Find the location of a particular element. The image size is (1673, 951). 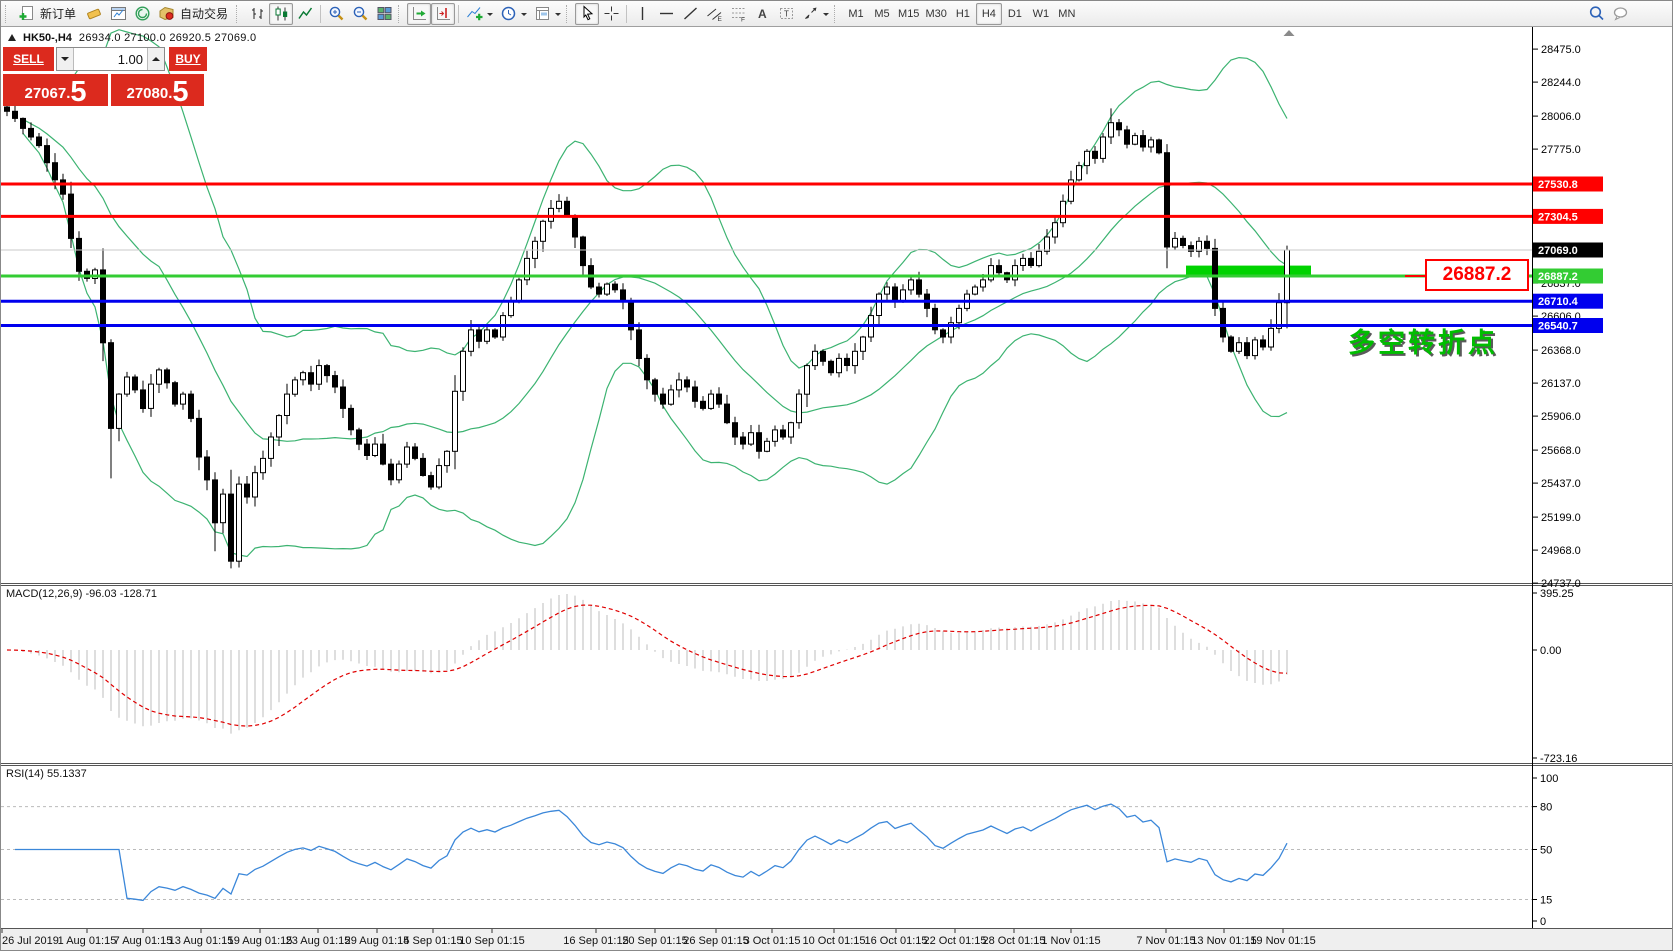

svg-text: 7 Aug 01:15 is located at coordinates (143, 941).